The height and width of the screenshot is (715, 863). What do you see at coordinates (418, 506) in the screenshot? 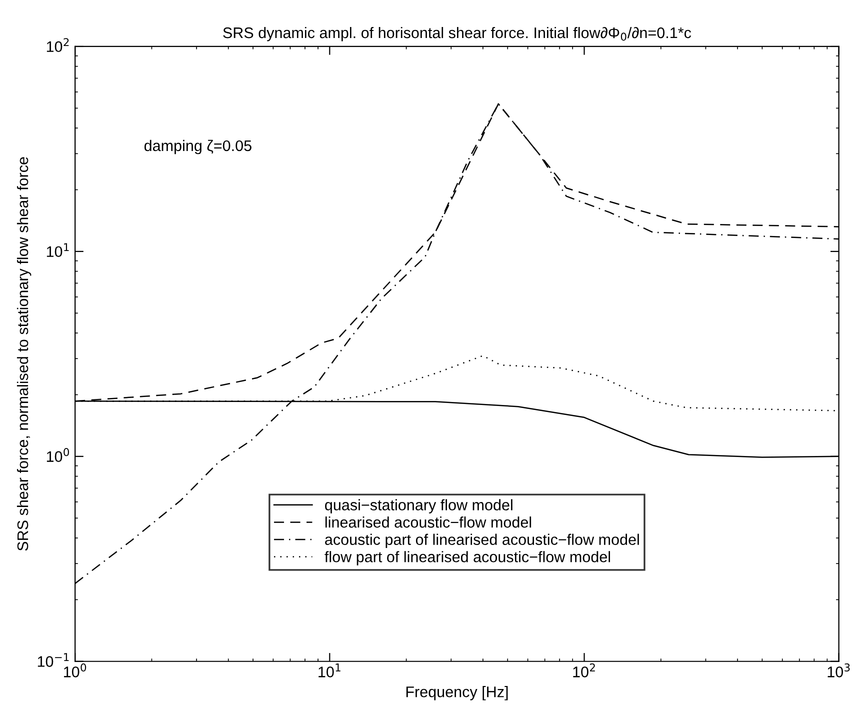
I see `legend-label: quasi−stationary flow model` at bounding box center [418, 506].